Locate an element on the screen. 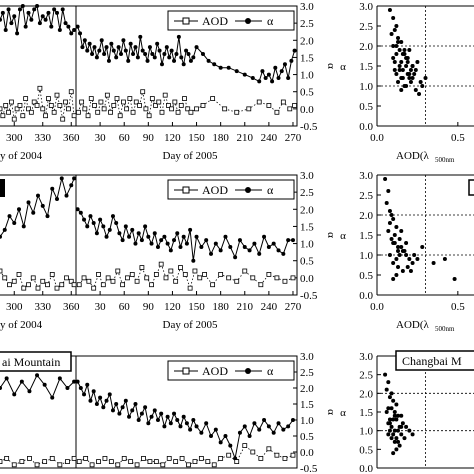  y-tick-label: 1.5 is located at coordinates (307, 405).